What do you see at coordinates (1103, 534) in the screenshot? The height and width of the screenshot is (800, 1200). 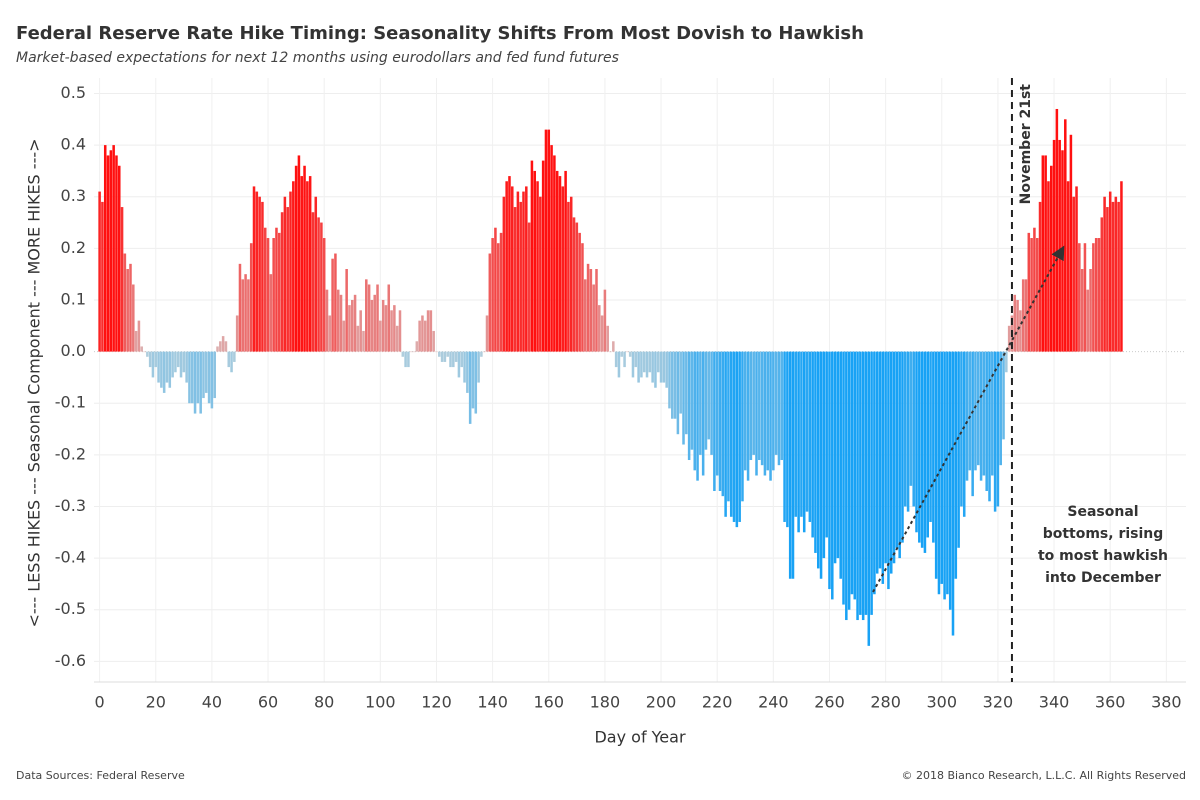 I see `annotation-text: bottoms, rising` at bounding box center [1103, 534].